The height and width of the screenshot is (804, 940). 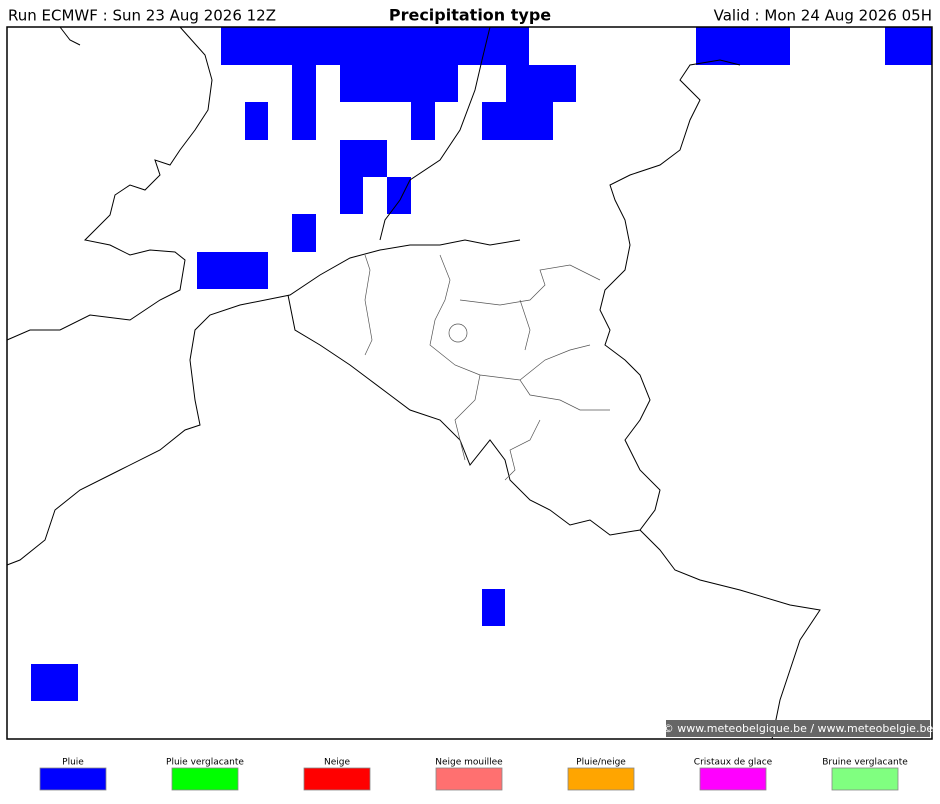 What do you see at coordinates (73, 763) in the screenshot?
I see `legend-label: Pluie` at bounding box center [73, 763].